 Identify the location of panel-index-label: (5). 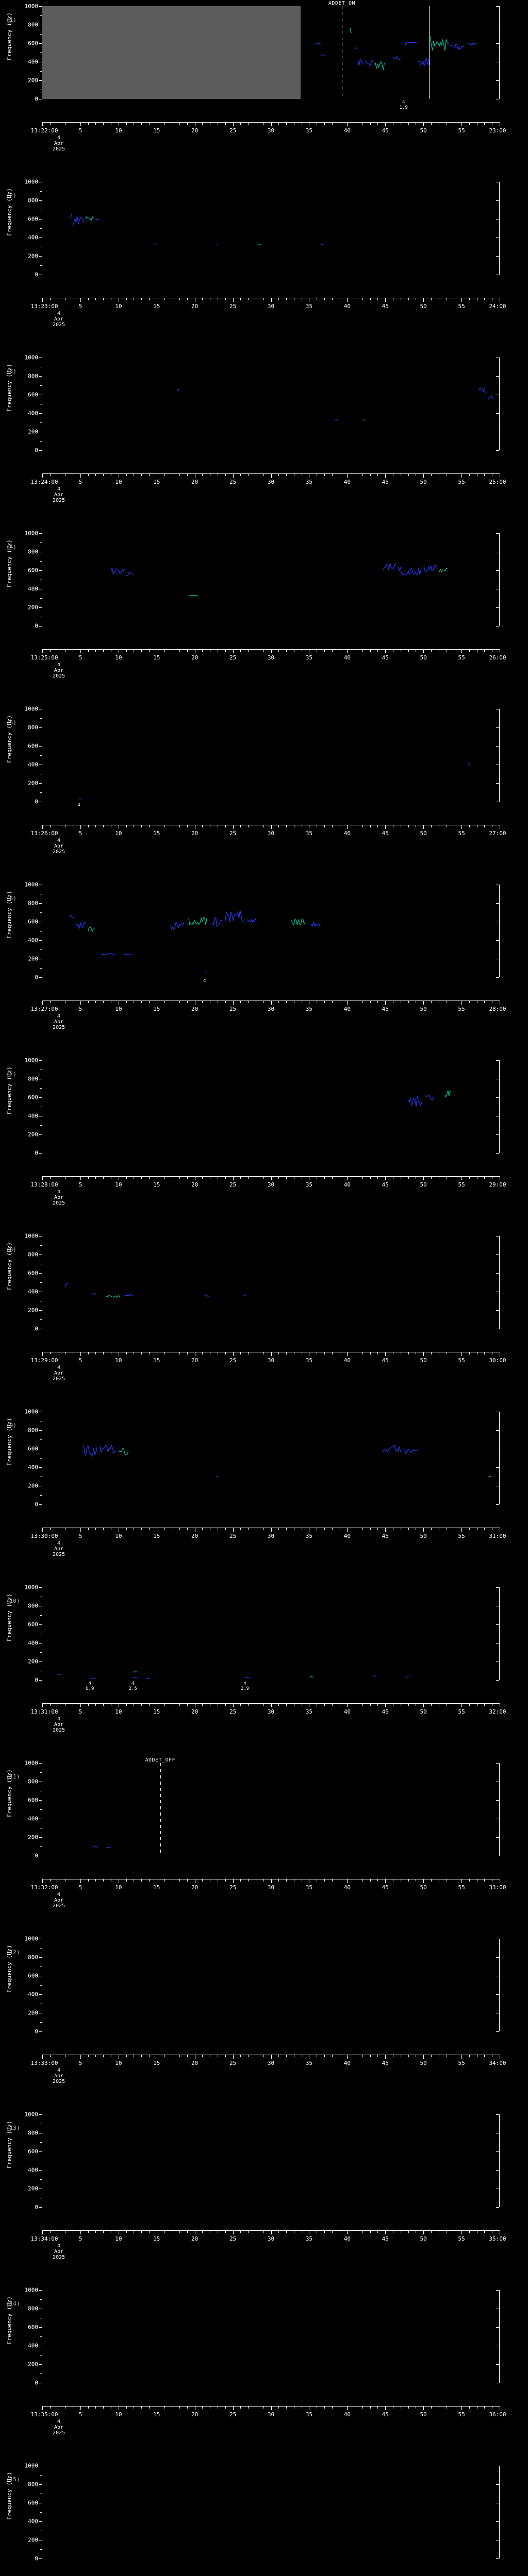
(11, 722).